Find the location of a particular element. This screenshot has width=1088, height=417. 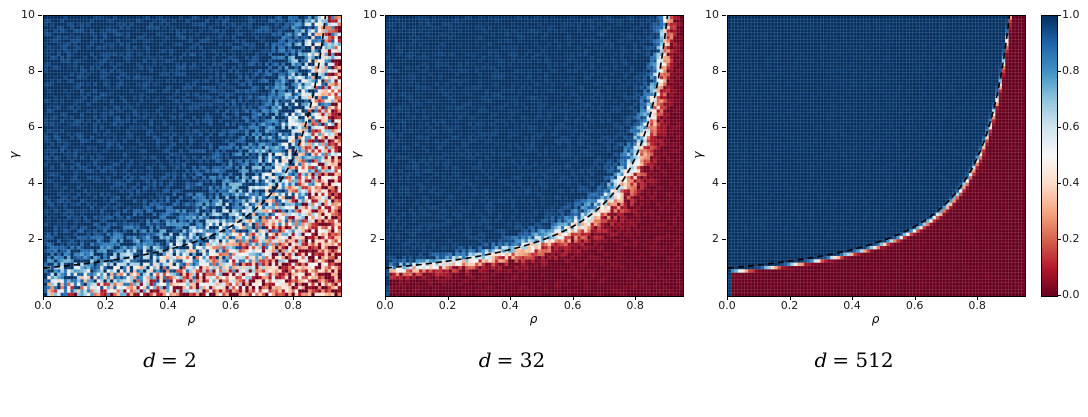

subplot-caption-d2: d = 2 is located at coordinates (170, 360).